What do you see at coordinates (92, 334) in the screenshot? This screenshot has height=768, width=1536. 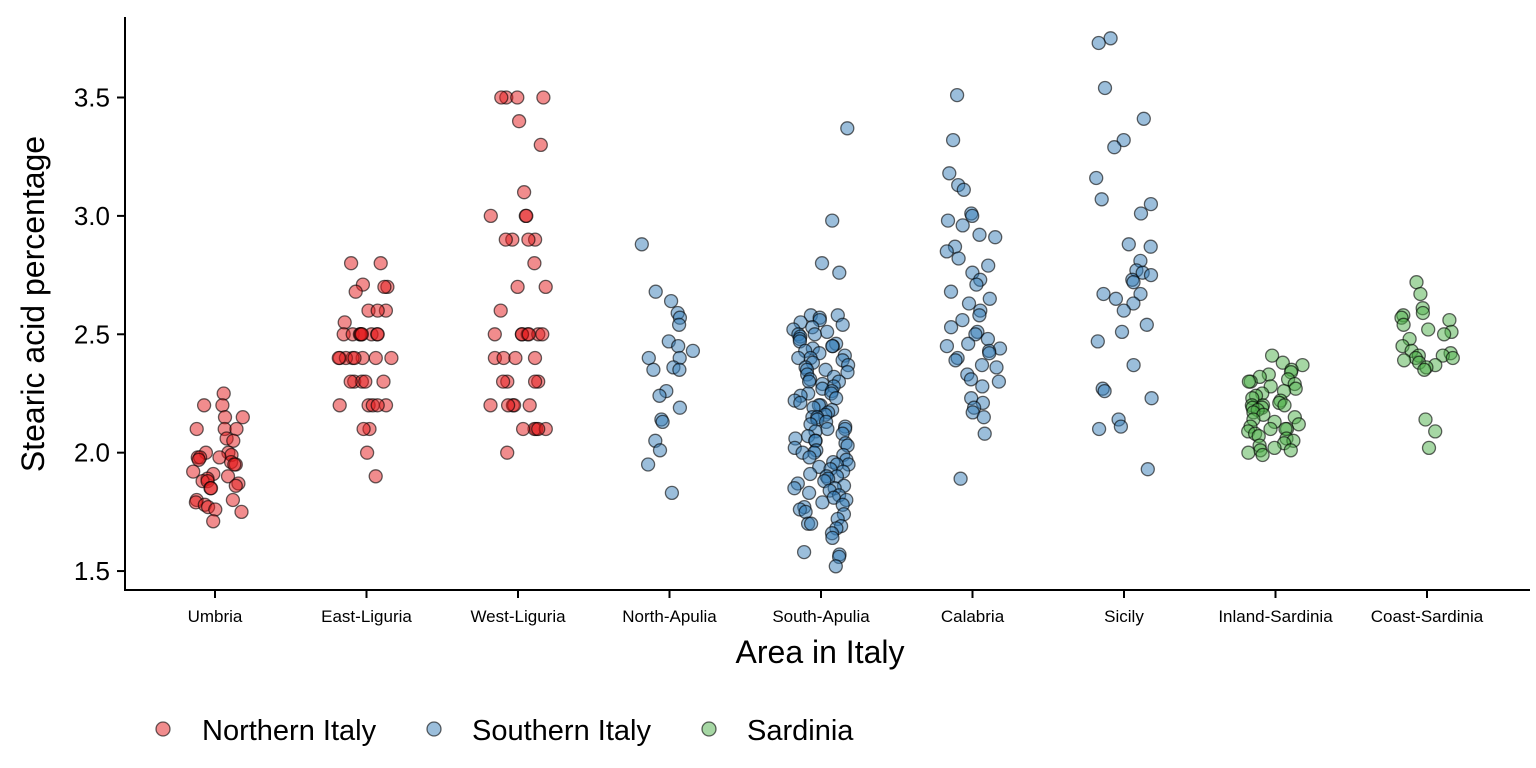 I see `y-tick-label: 2.5` at bounding box center [92, 334].